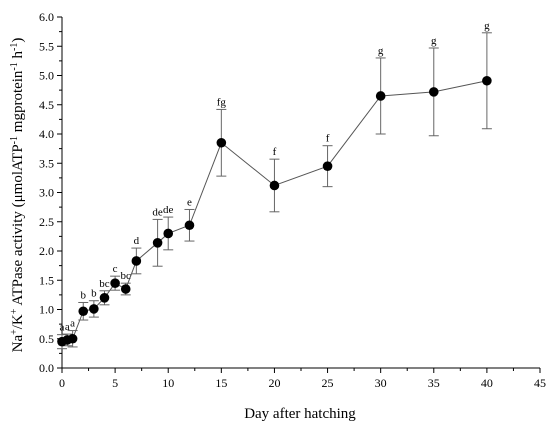 The width and height of the screenshot is (550, 427). What do you see at coordinates (46, 105) in the screenshot?
I see `y-tick-label: 4.5` at bounding box center [46, 105].